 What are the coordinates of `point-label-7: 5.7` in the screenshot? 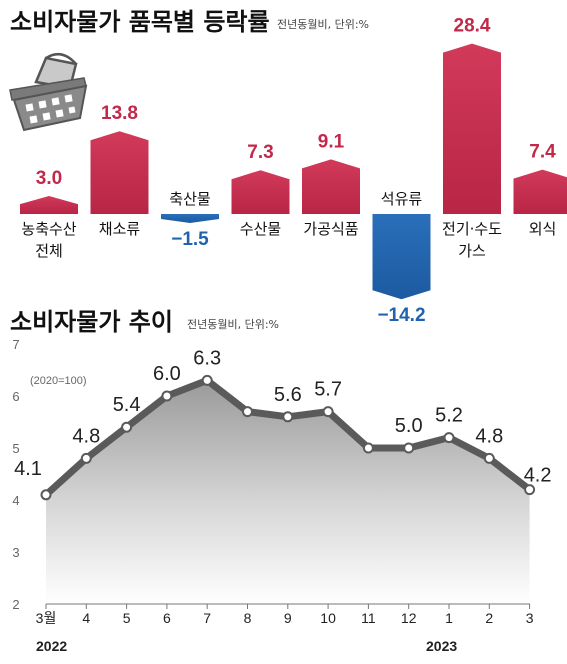 It's located at (328, 390).